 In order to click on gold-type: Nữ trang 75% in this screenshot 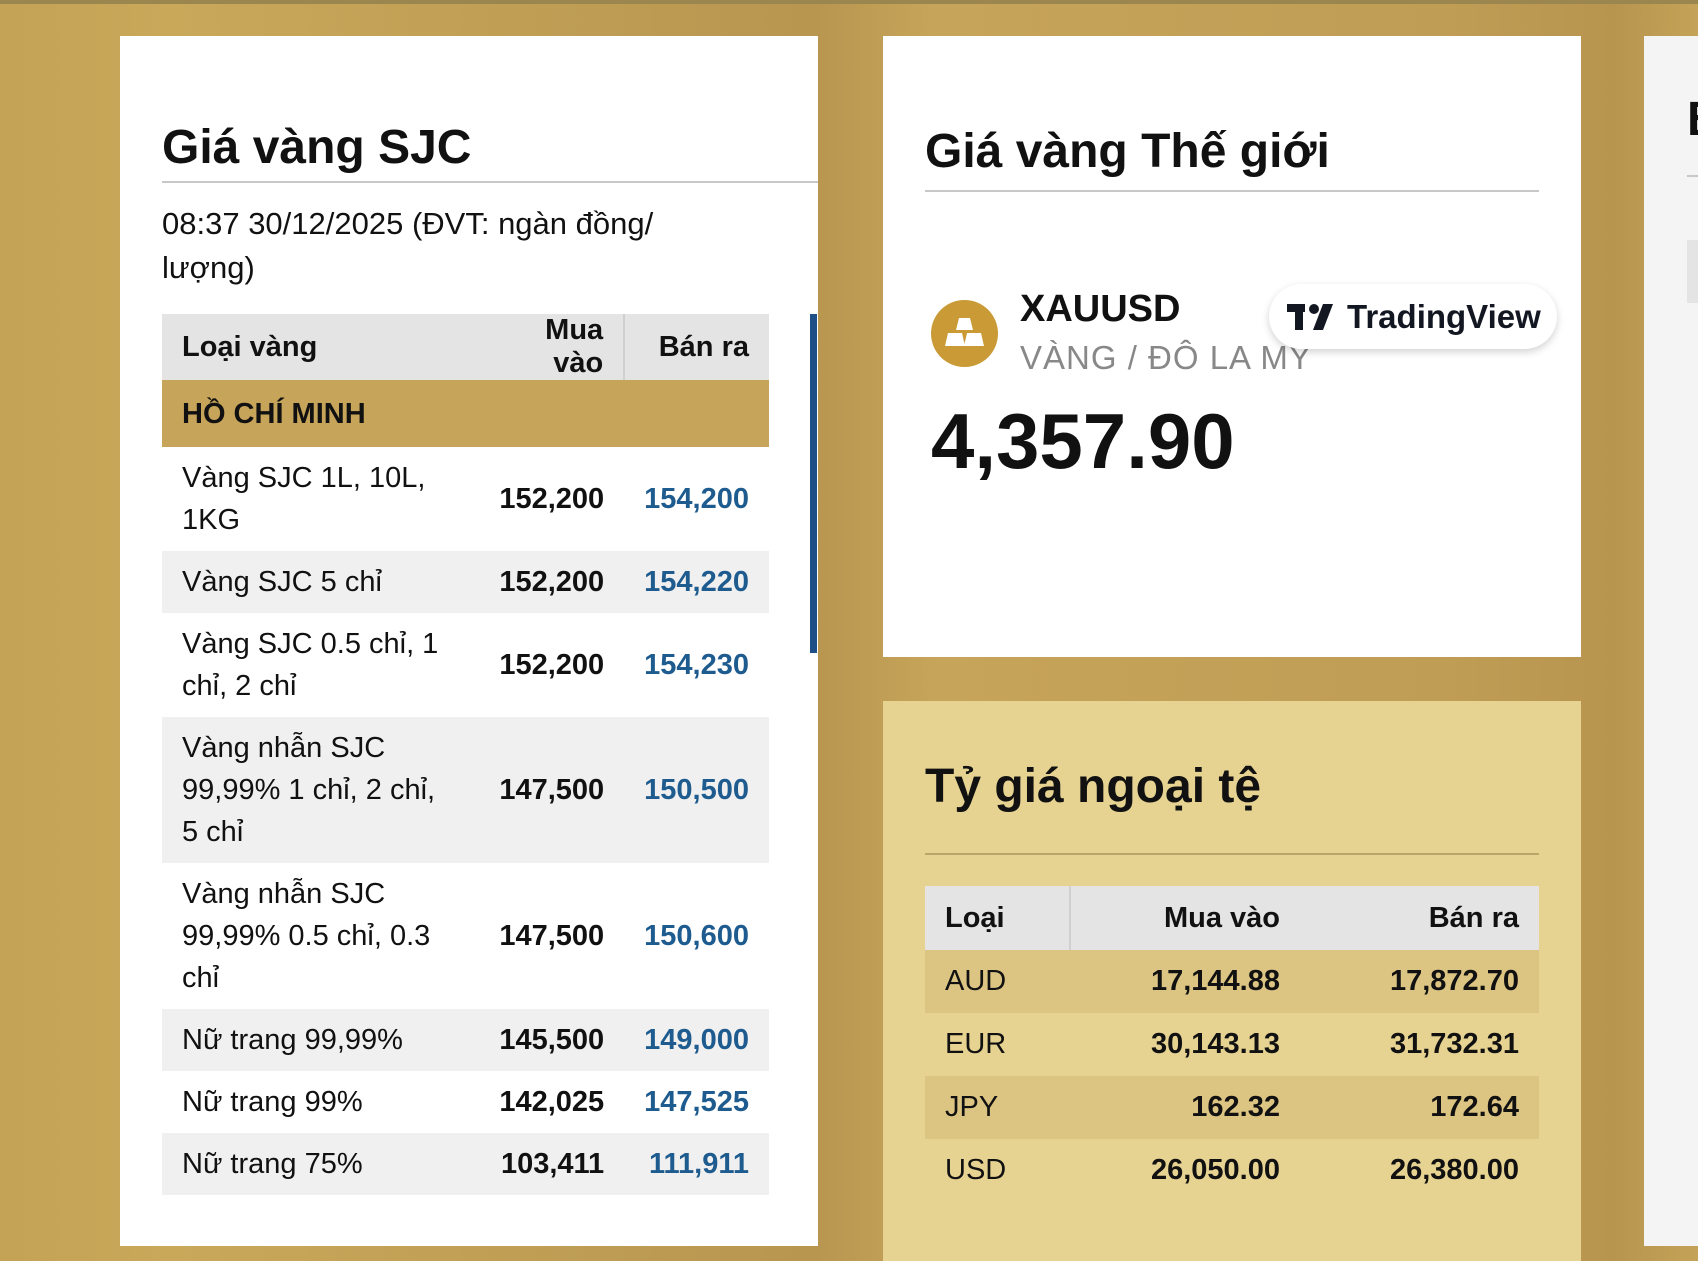, I will do `click(318, 1164)`.